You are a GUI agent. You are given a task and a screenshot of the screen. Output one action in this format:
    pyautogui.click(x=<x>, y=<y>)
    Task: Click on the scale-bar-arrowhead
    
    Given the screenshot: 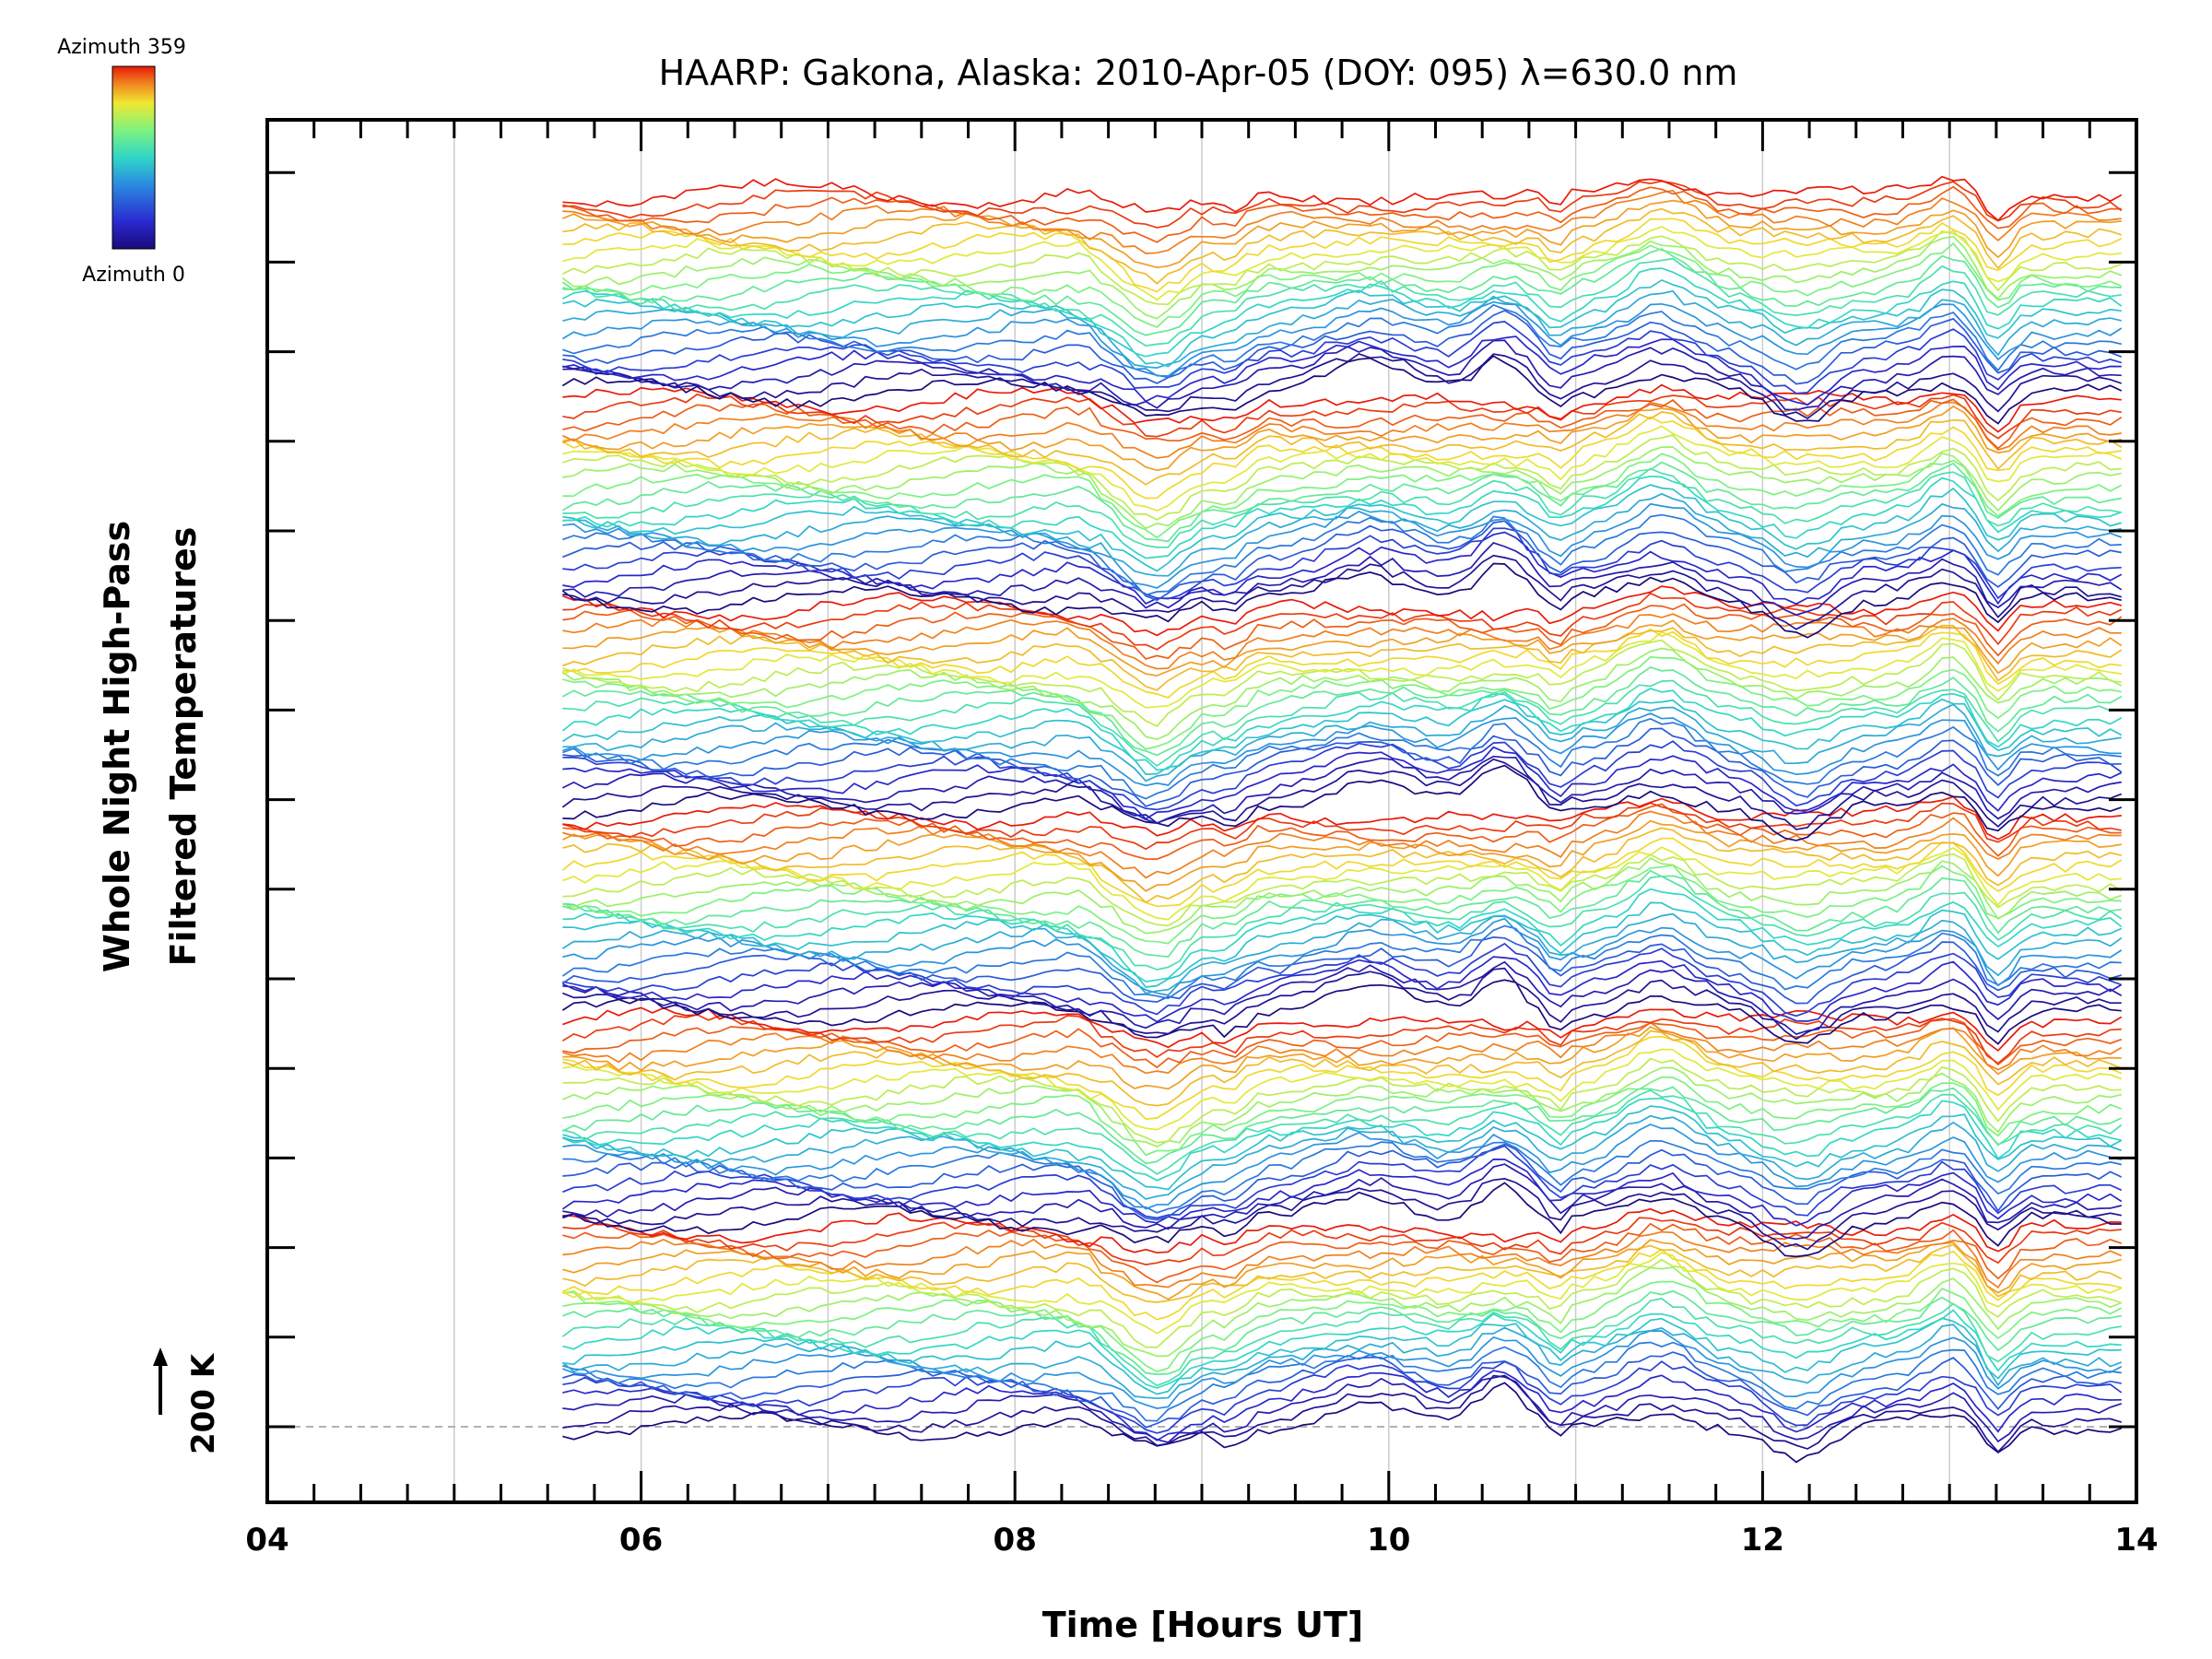 What is the action you would take?
    pyautogui.click(x=160, y=1356)
    